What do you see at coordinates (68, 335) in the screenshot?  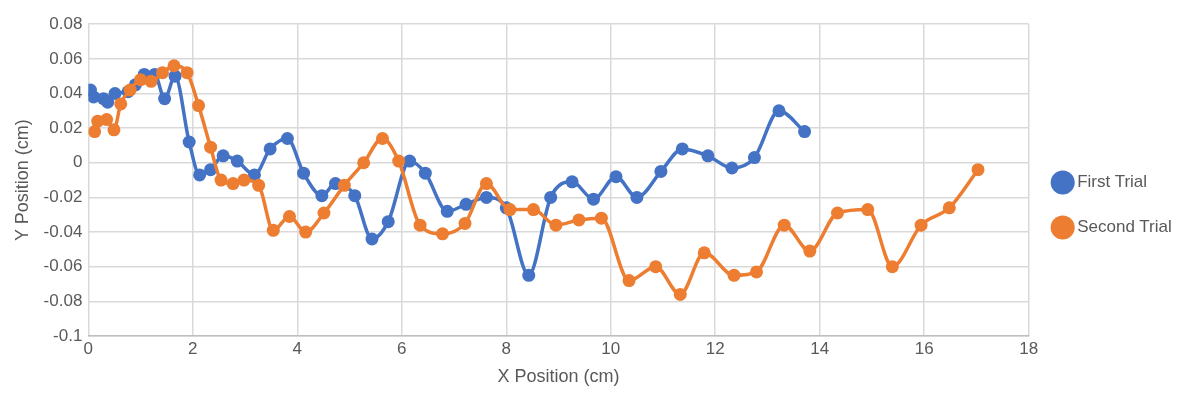 I see `y-tick-label: -0.1` at bounding box center [68, 335].